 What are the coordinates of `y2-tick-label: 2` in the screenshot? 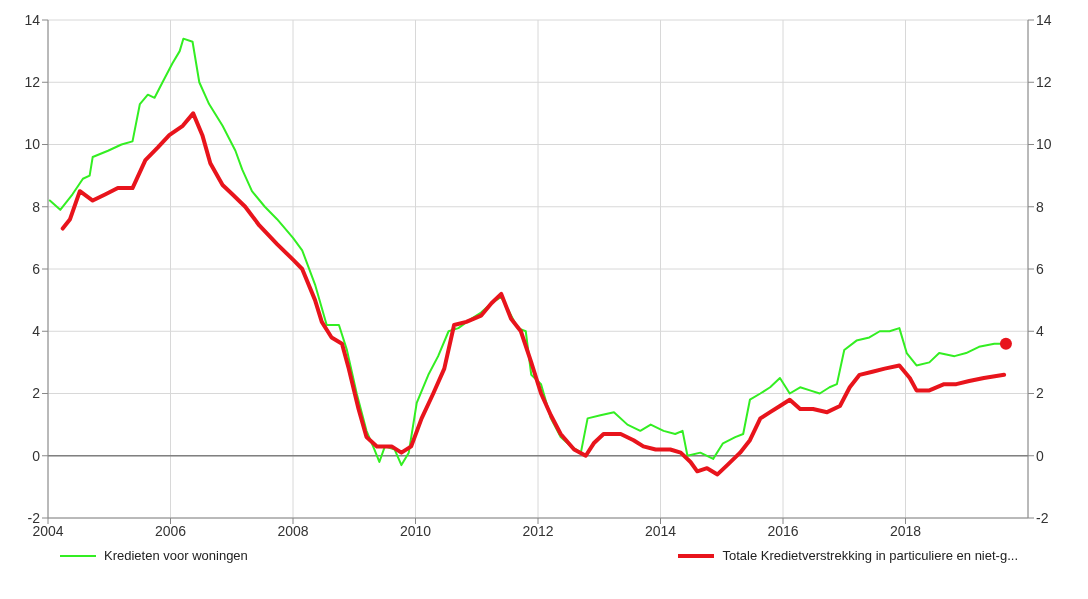 It's located at (1040, 393).